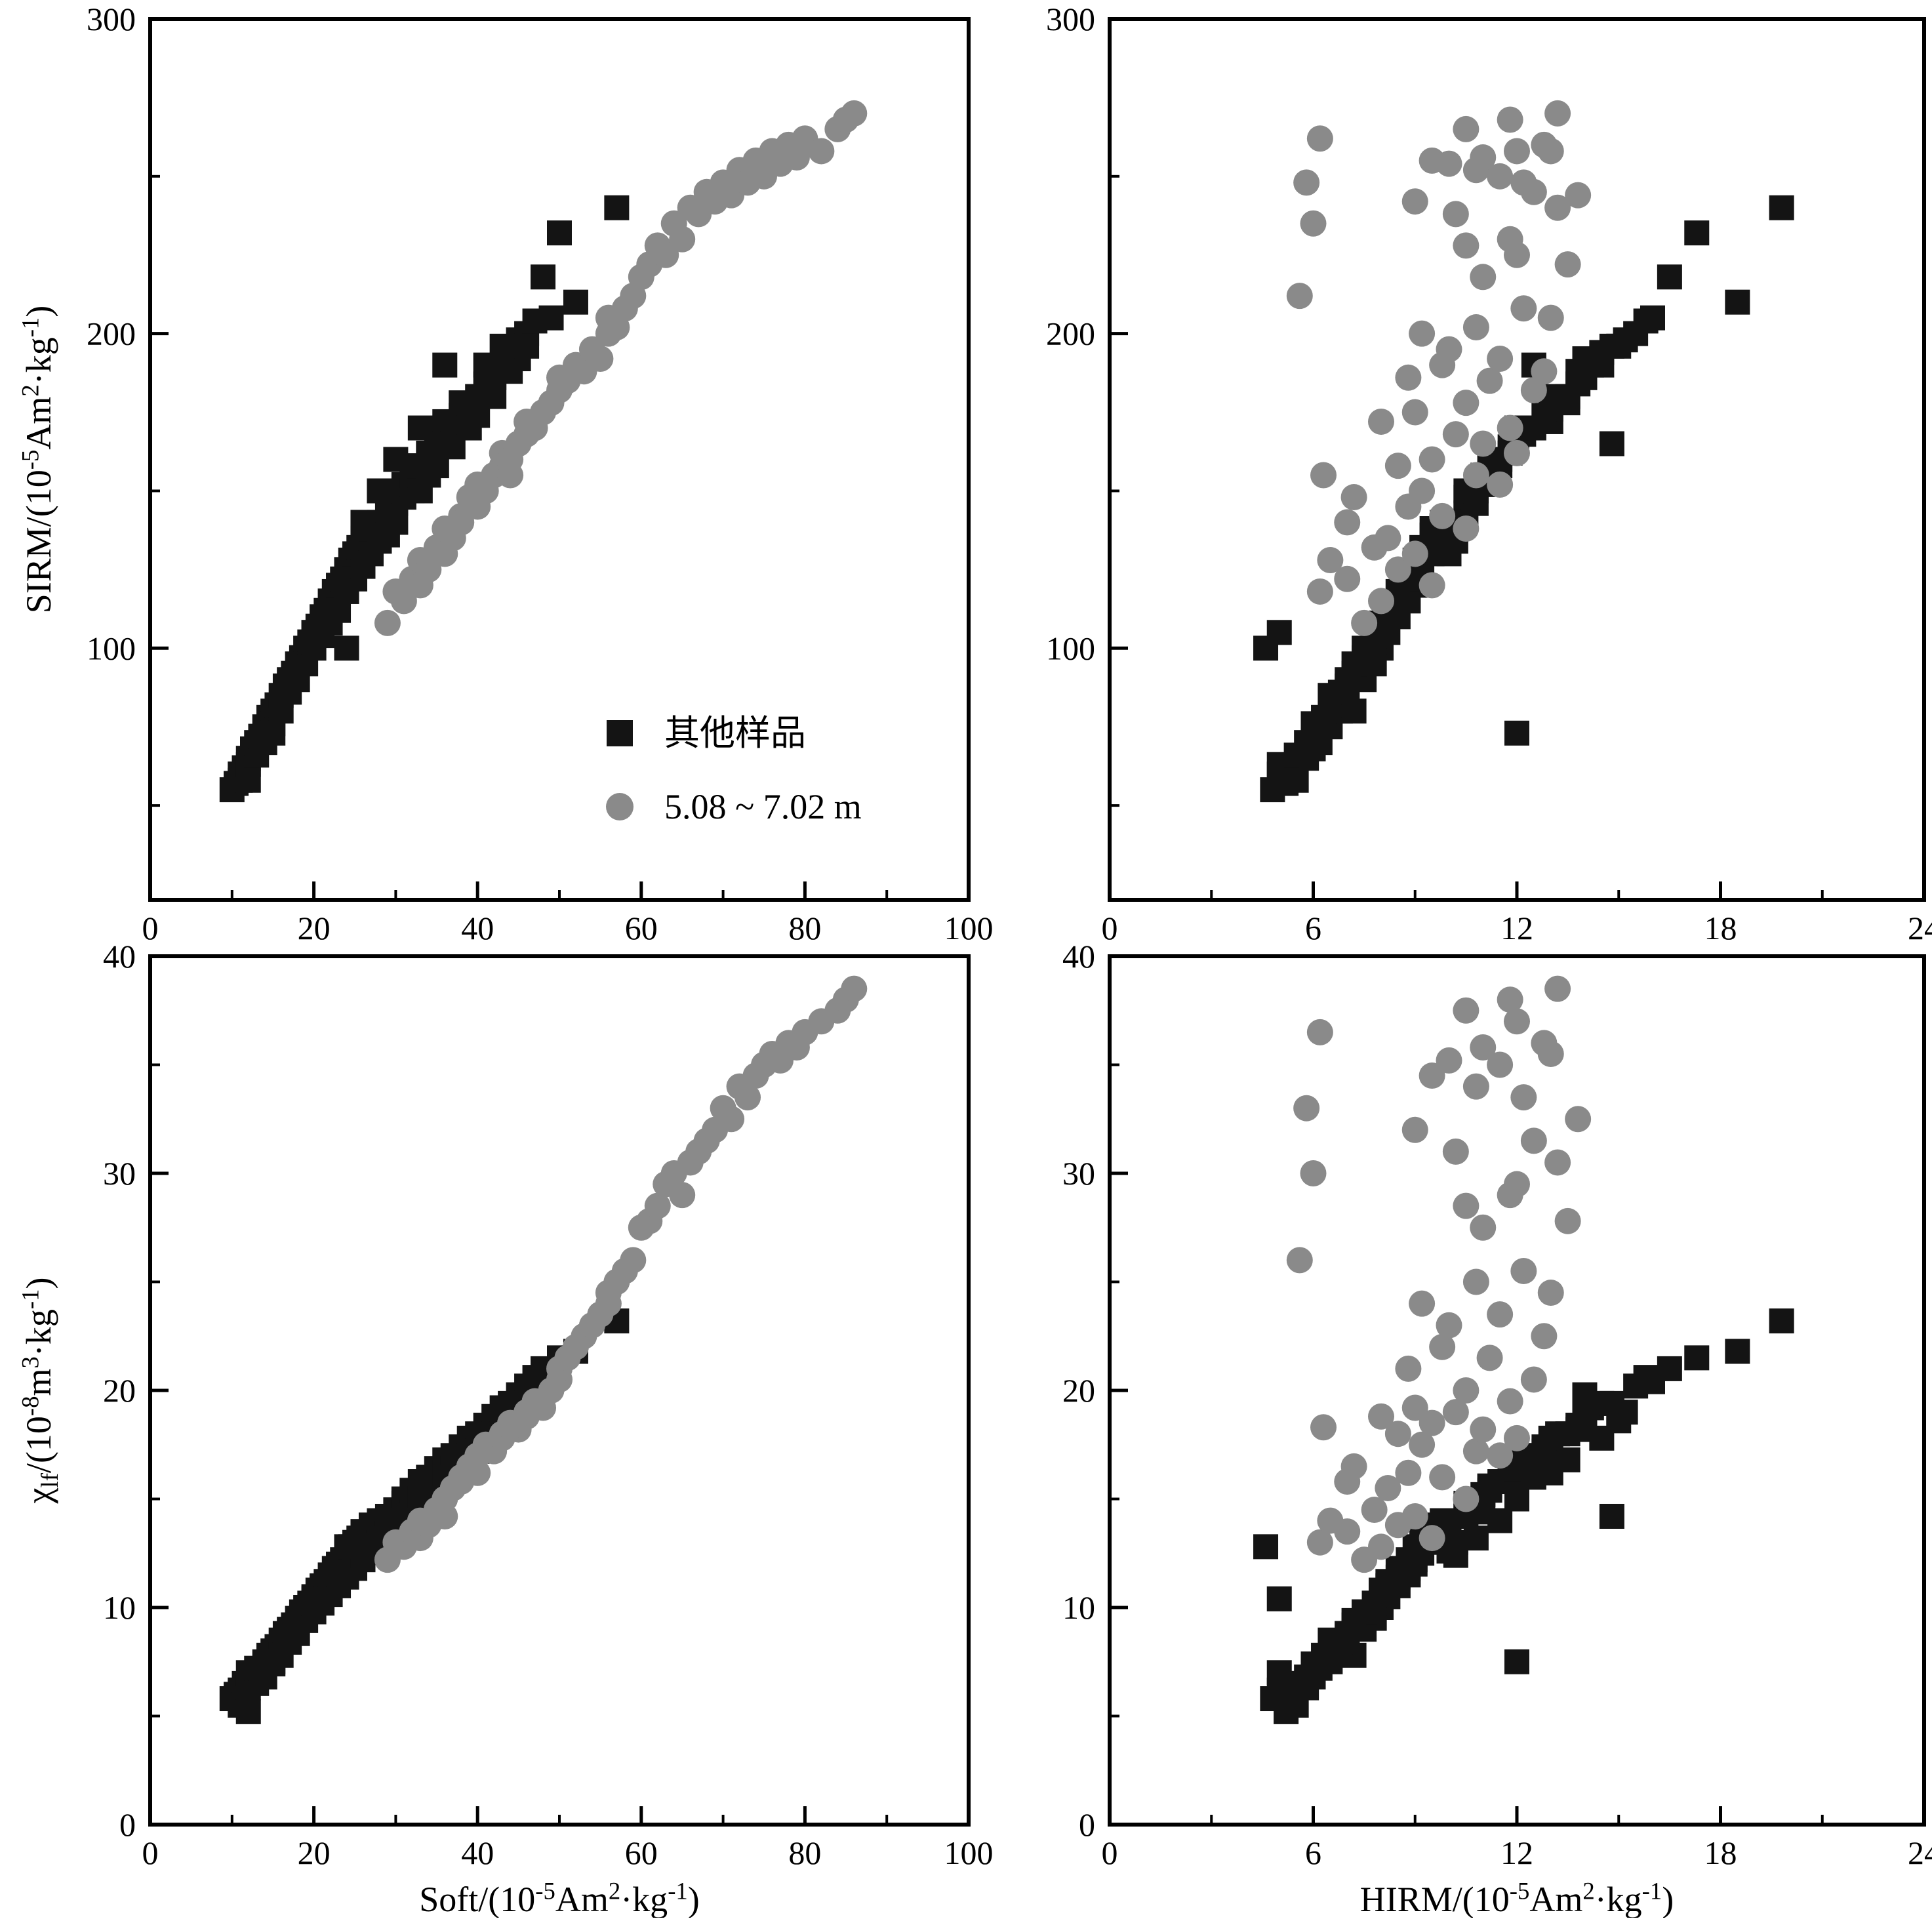 The height and width of the screenshot is (1921, 1932). I want to click on legend: 其他样品 5.08 ~ 7.02 m, so click(734, 770).